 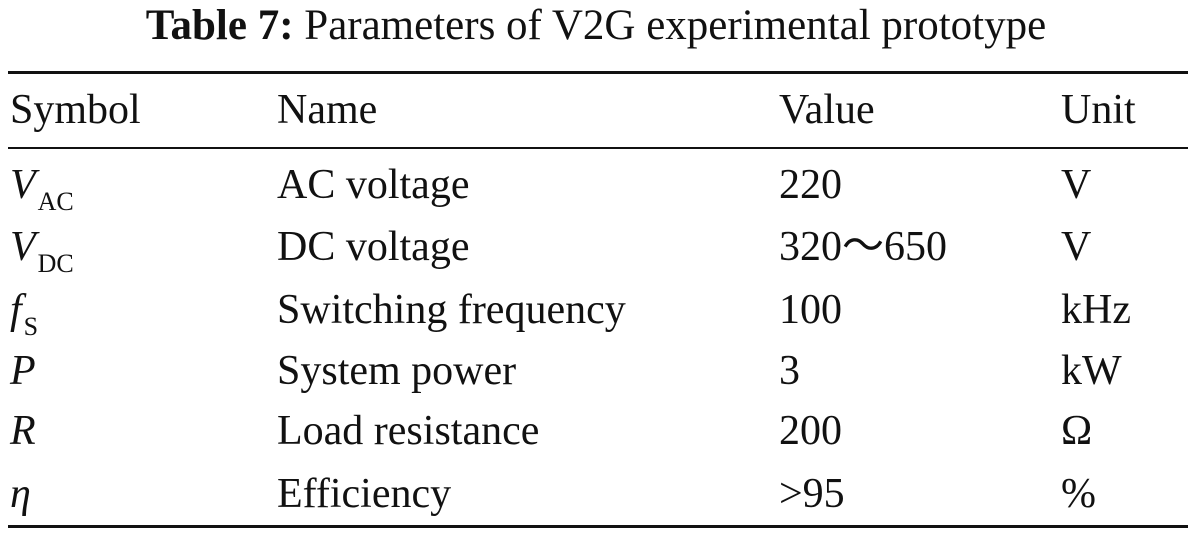 What do you see at coordinates (373, 247) in the screenshot?
I see `name-cell: DC voltage` at bounding box center [373, 247].